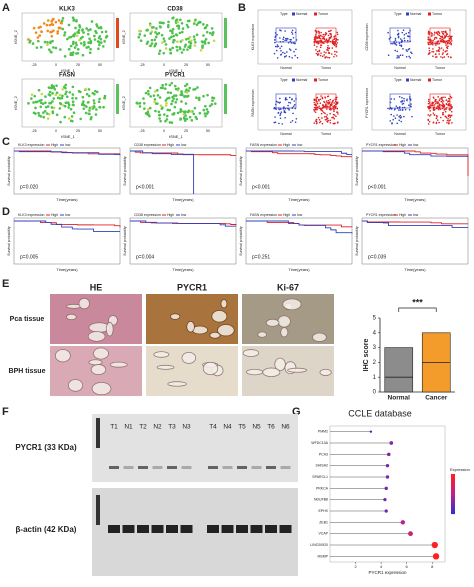  I want to click on axis-tick-label: -25, so click(141, 65).